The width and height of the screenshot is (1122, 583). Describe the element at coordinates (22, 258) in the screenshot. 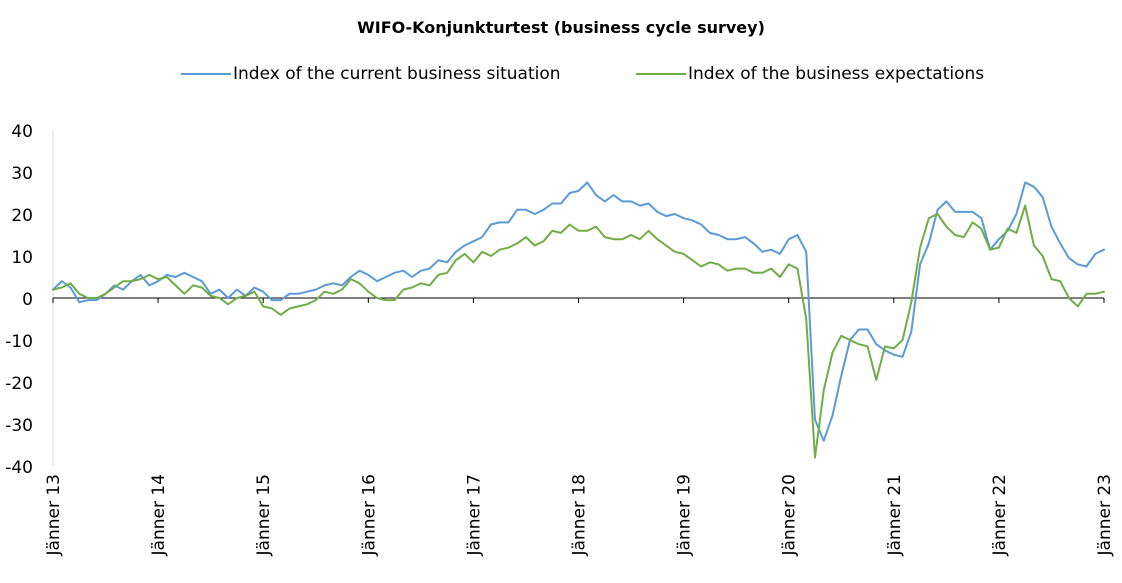

I see `y-tick-label: 10` at that location.